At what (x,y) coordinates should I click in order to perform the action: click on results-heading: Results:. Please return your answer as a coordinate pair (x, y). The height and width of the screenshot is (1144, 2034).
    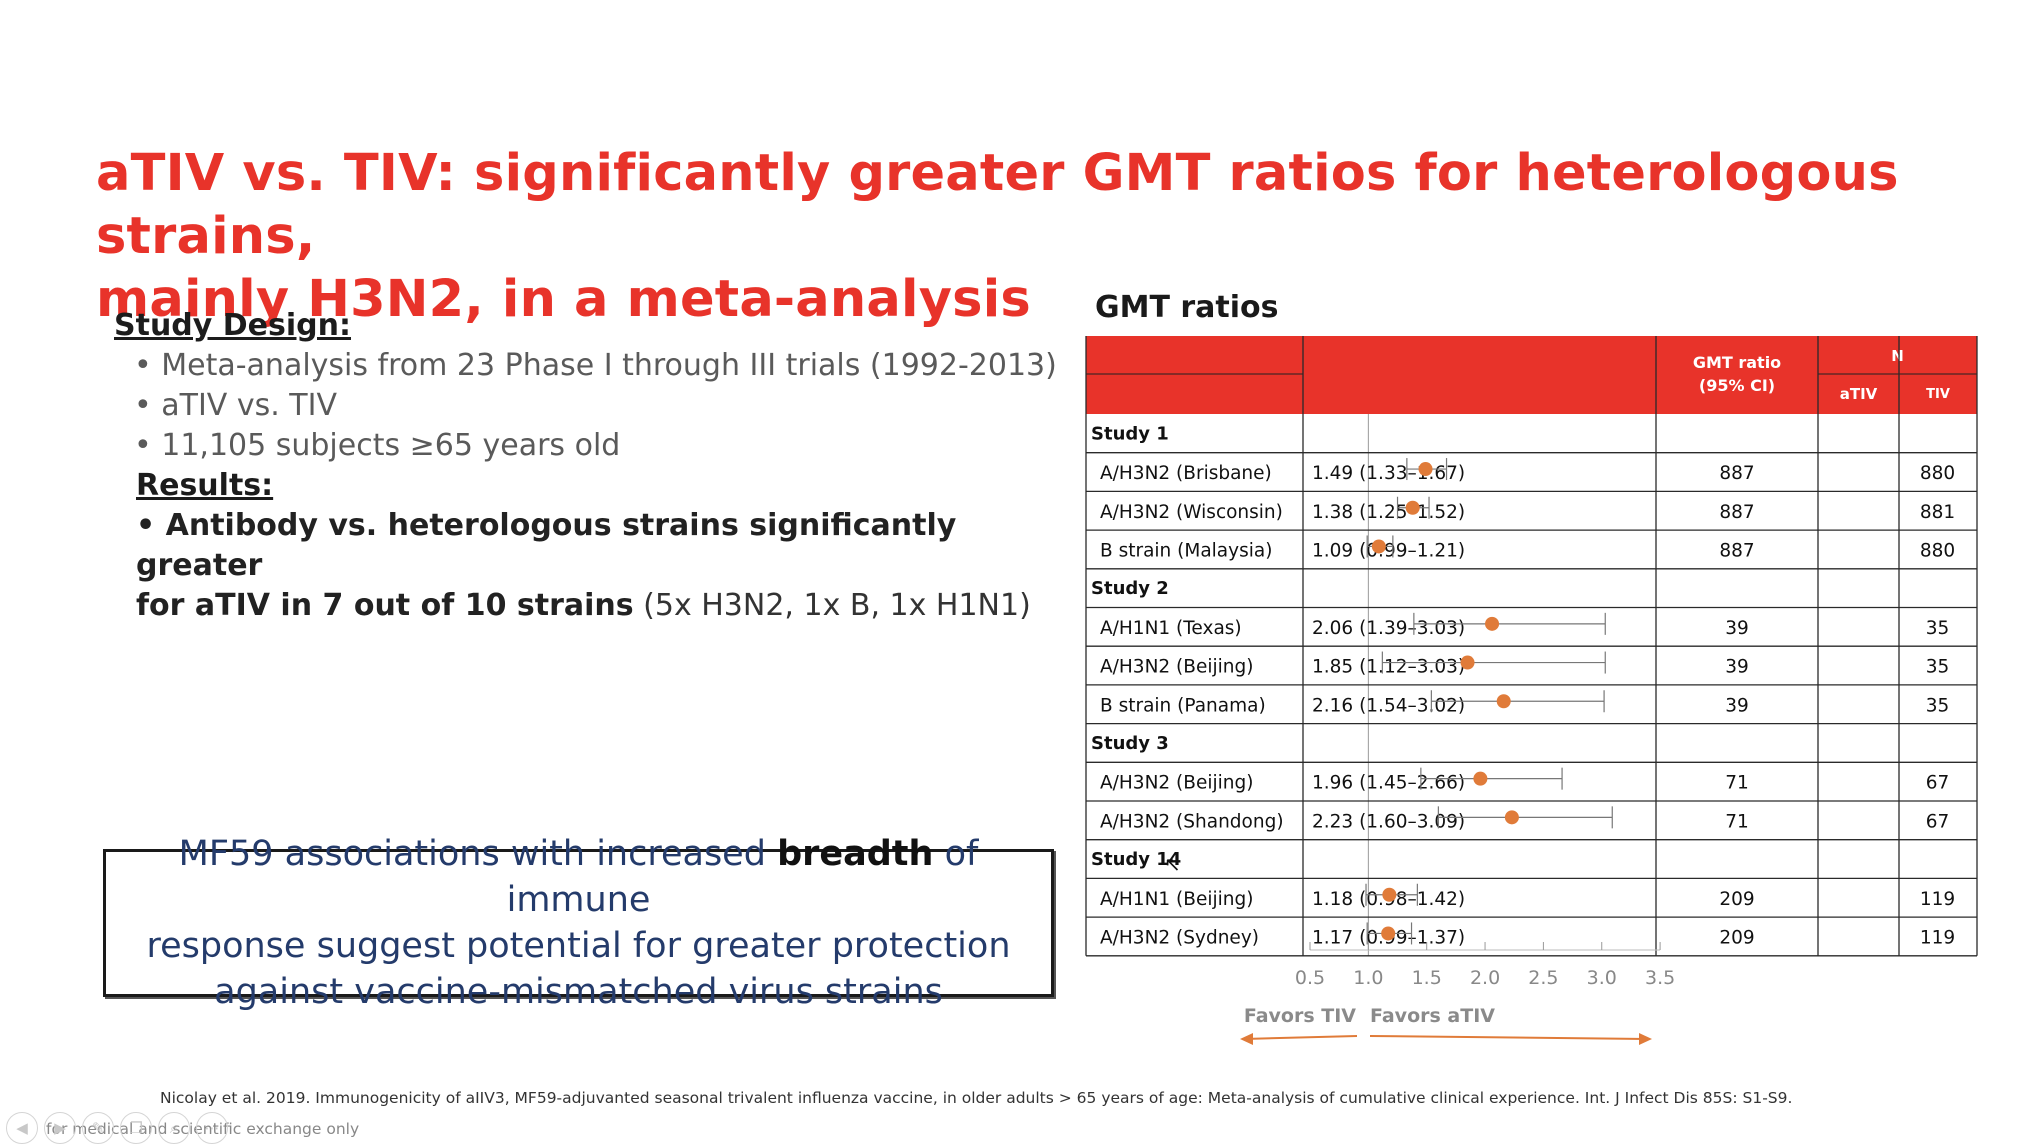
    Looking at the image, I should click on (205, 485).